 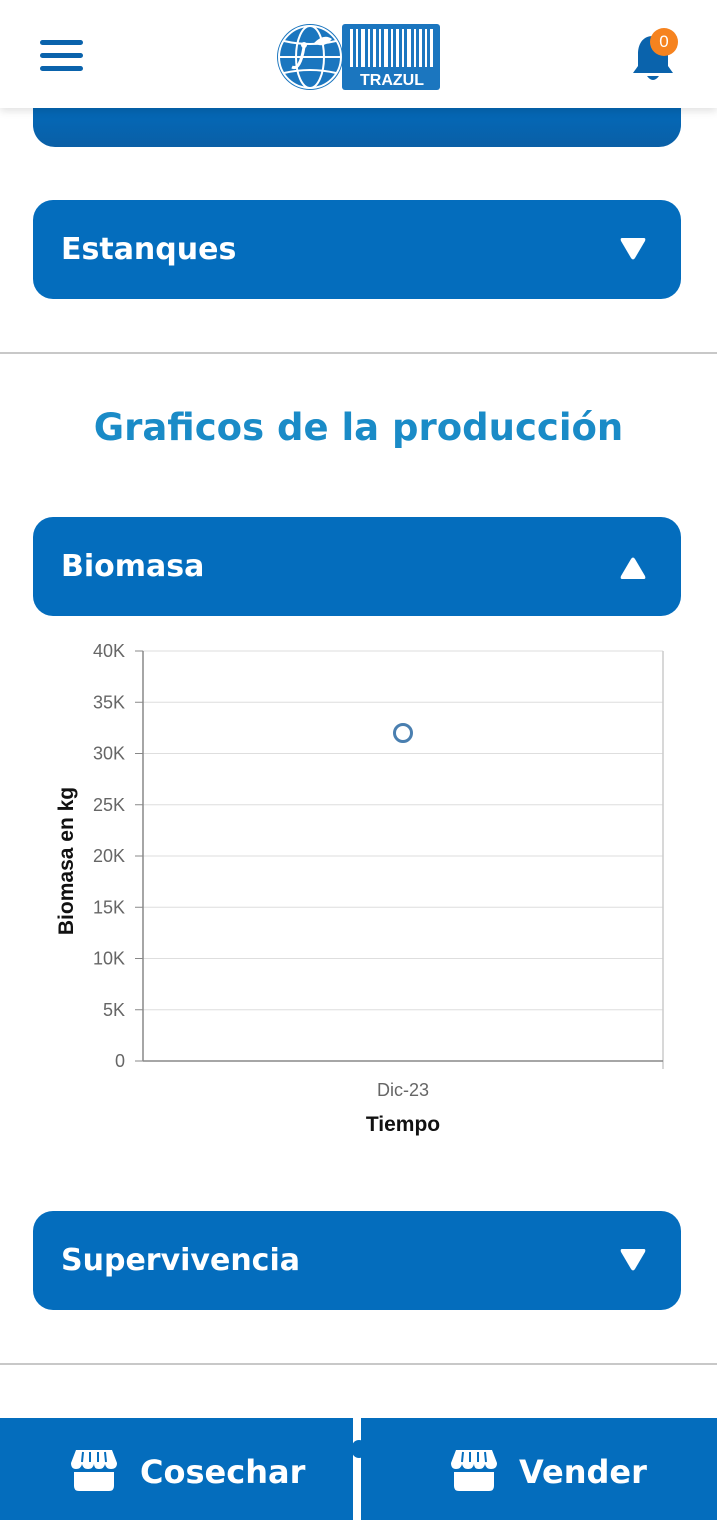 I want to click on y-tick-label: 0, so click(x=120, y=1061).